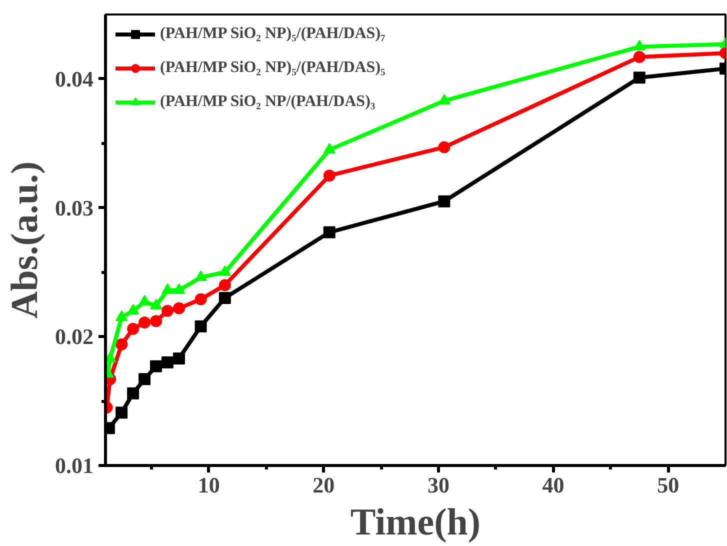 The height and width of the screenshot is (546, 727). Describe the element at coordinates (273, 68) in the screenshot. I see `legend-label: (PAH/MP SiO₂ NP)₅/(PAH/DAS)₅` at that location.